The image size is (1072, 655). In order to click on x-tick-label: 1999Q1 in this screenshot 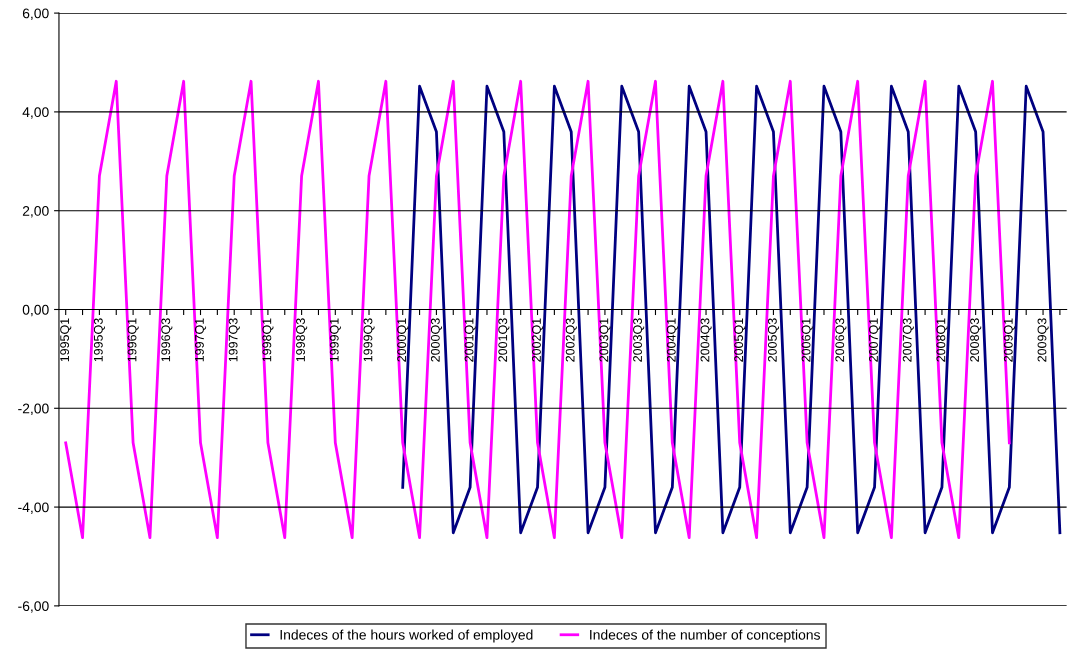, I will do `click(335, 340)`.